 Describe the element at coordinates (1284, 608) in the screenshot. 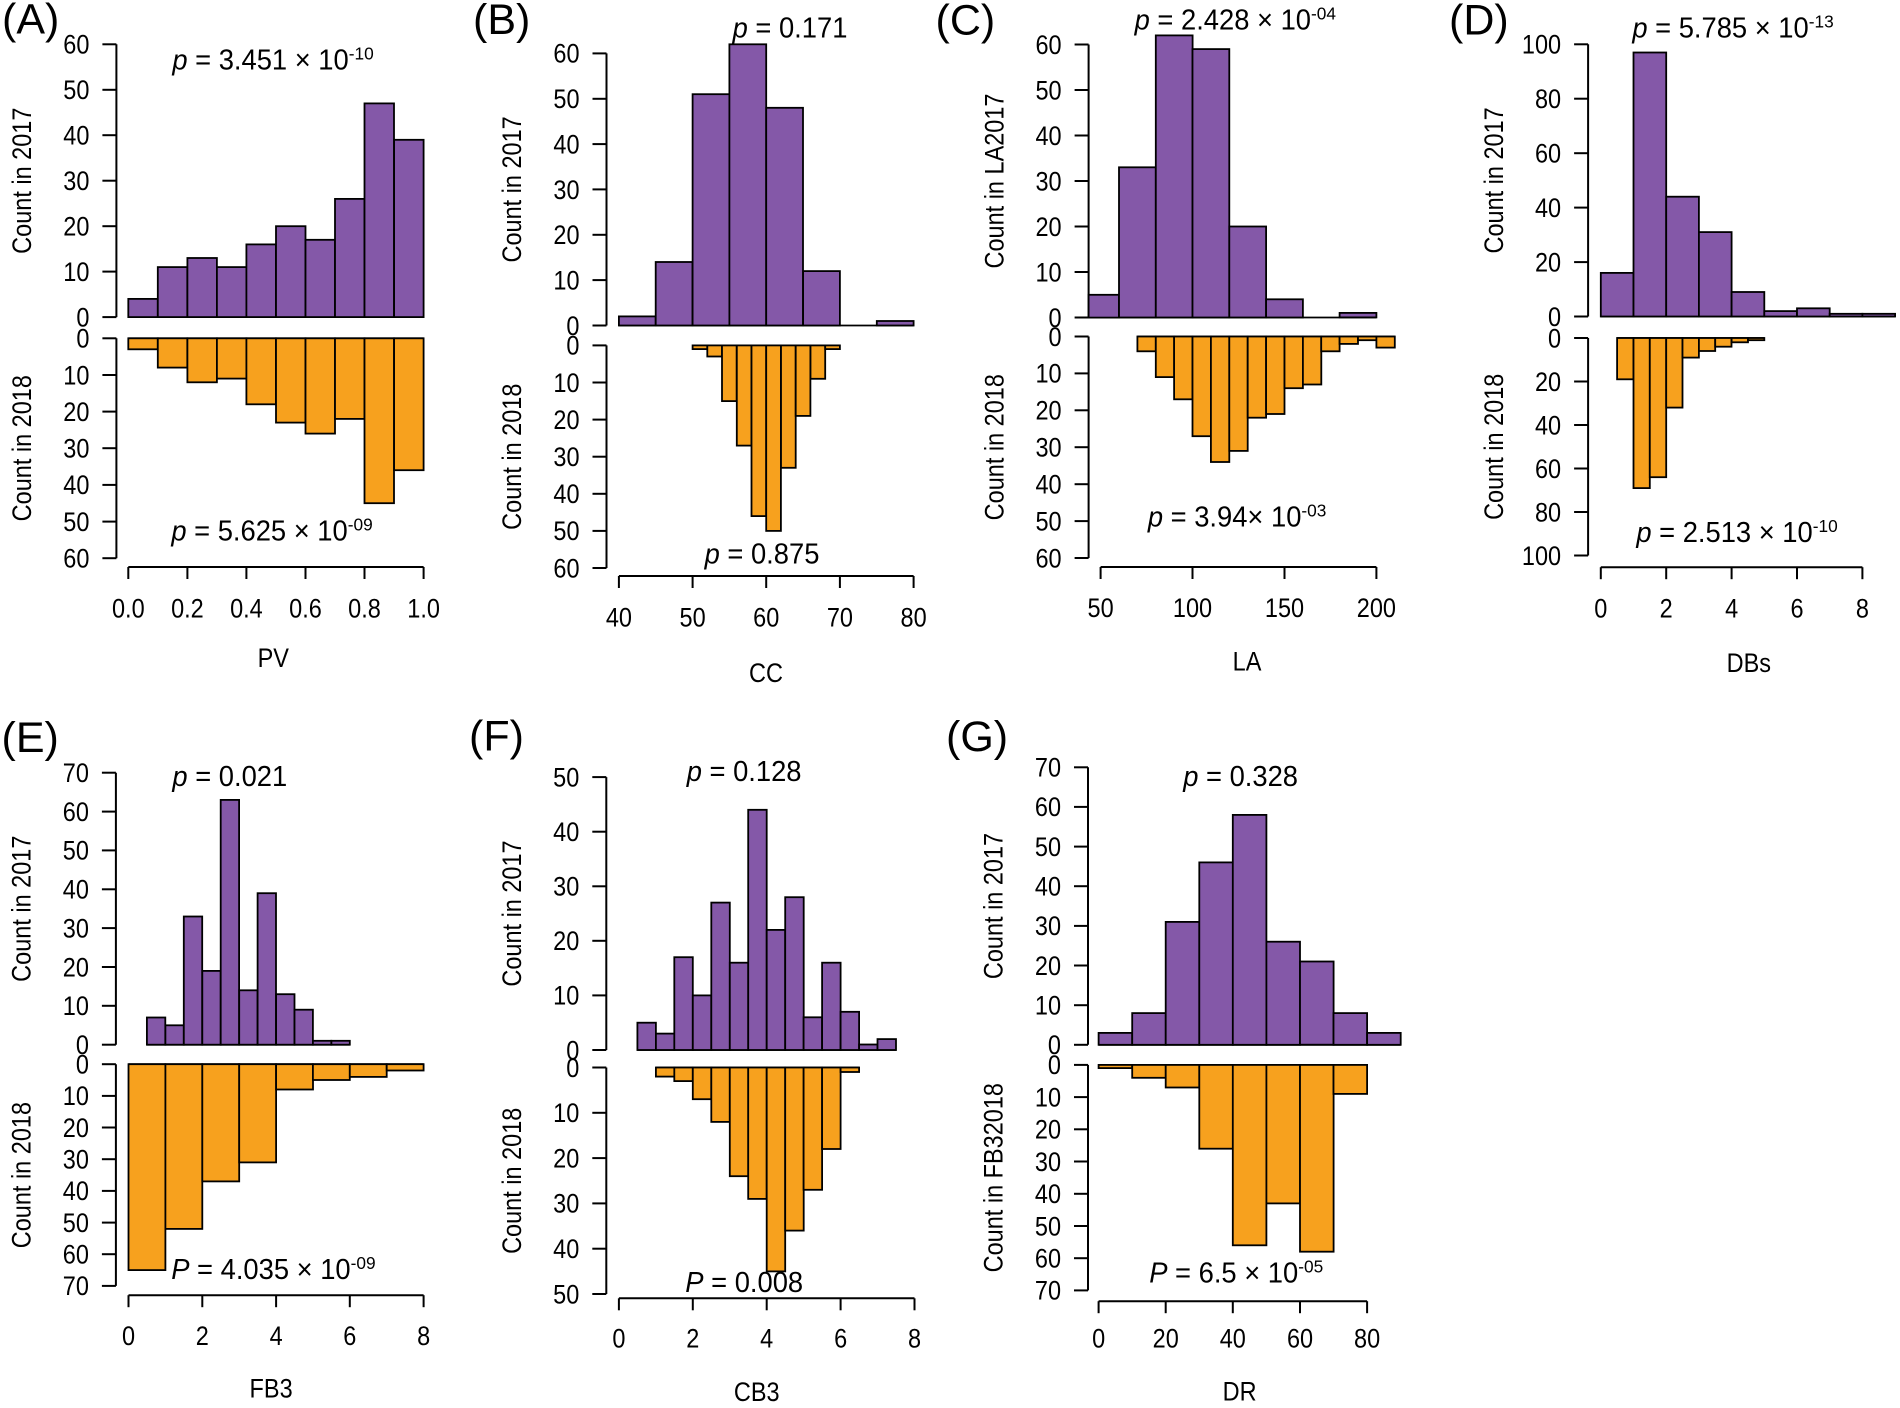

I see `svg-text: 150` at that location.